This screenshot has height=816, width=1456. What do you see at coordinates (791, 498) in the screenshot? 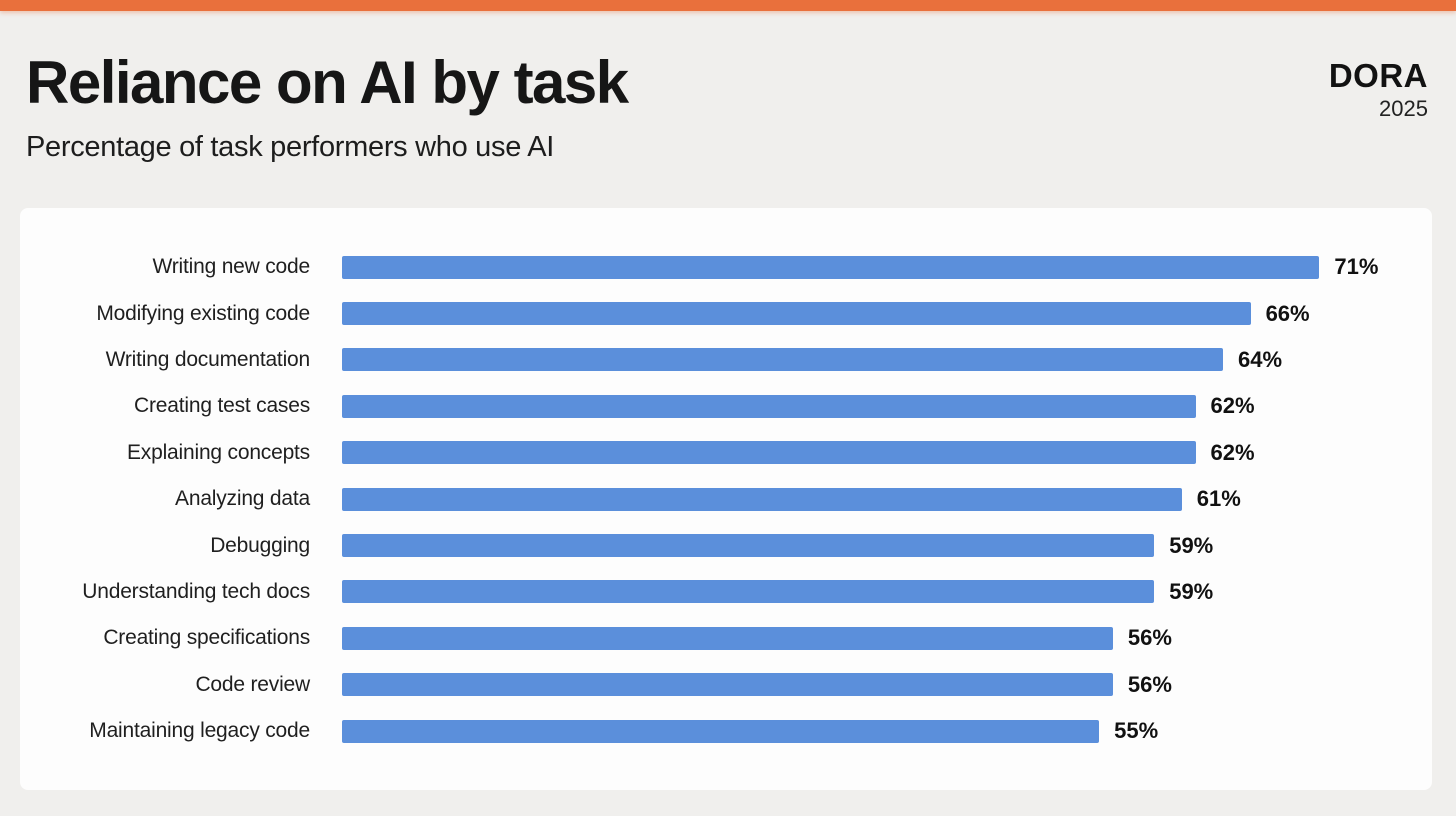
I see `bar: 61%` at bounding box center [791, 498].